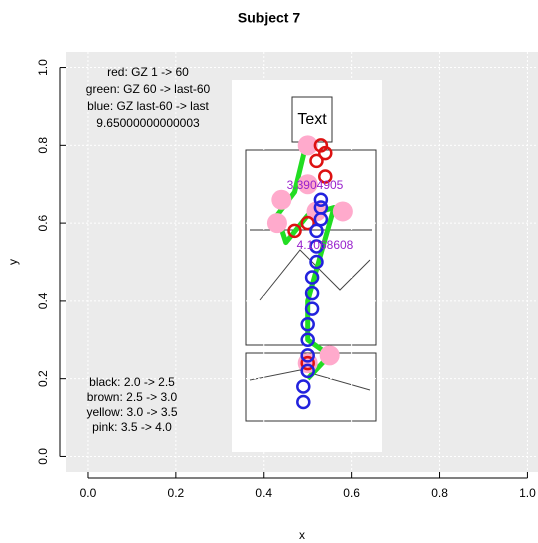 The height and width of the screenshot is (543, 538). Describe the element at coordinates (43, 300) in the screenshot. I see `y-tick-label: 0.4` at that location.